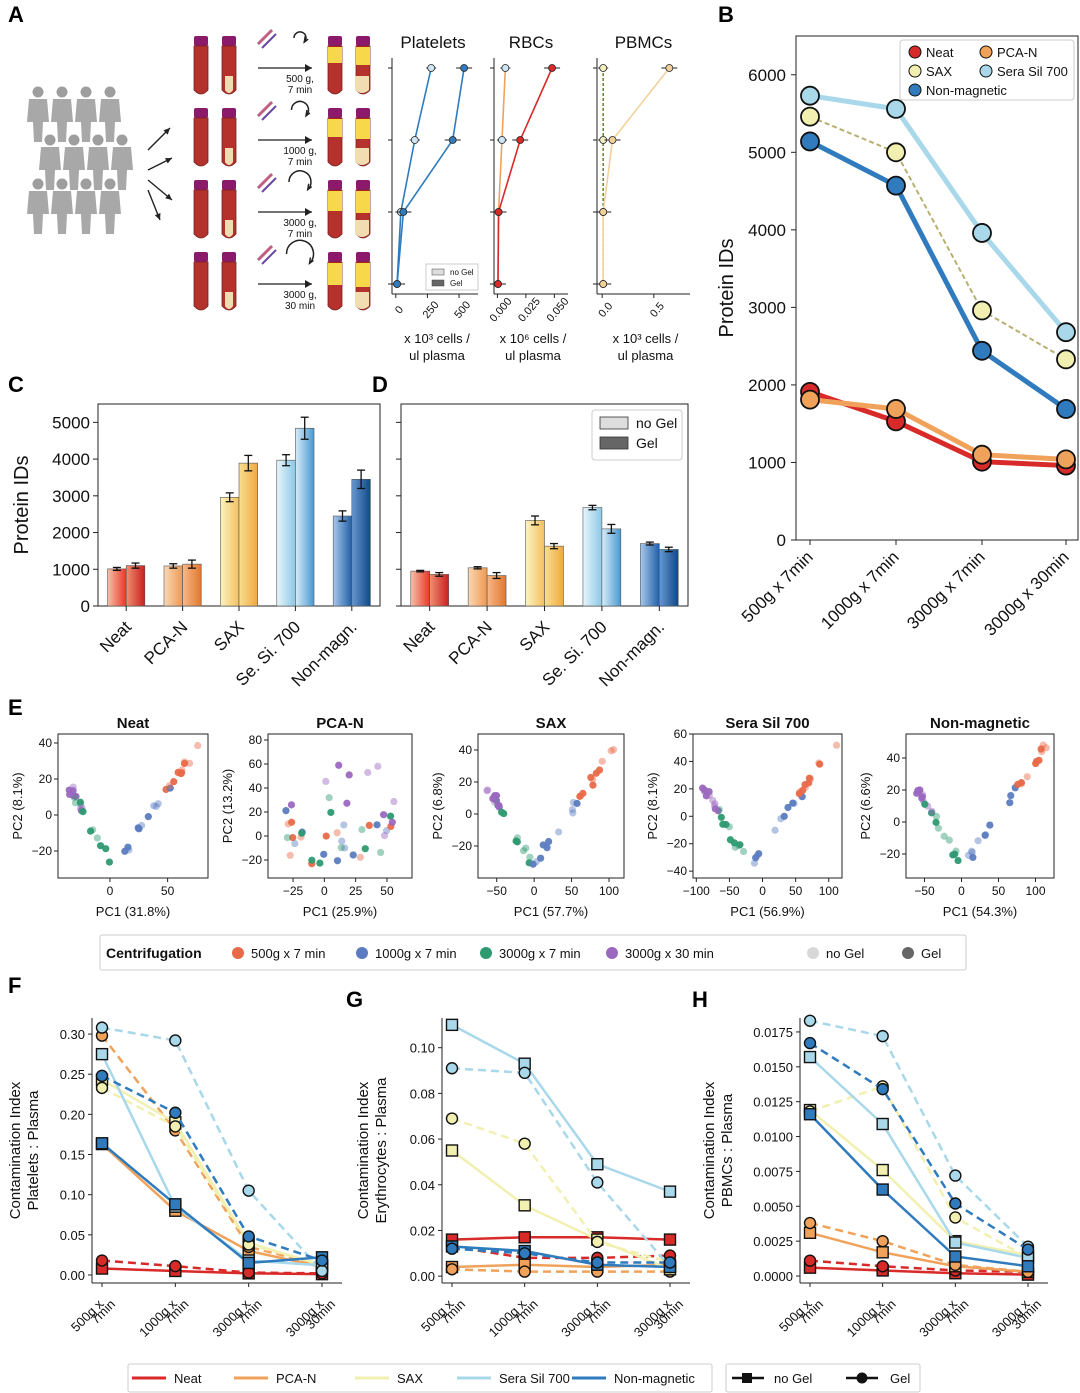  I want to click on scatter-title: Non-magnetic, so click(980, 723).